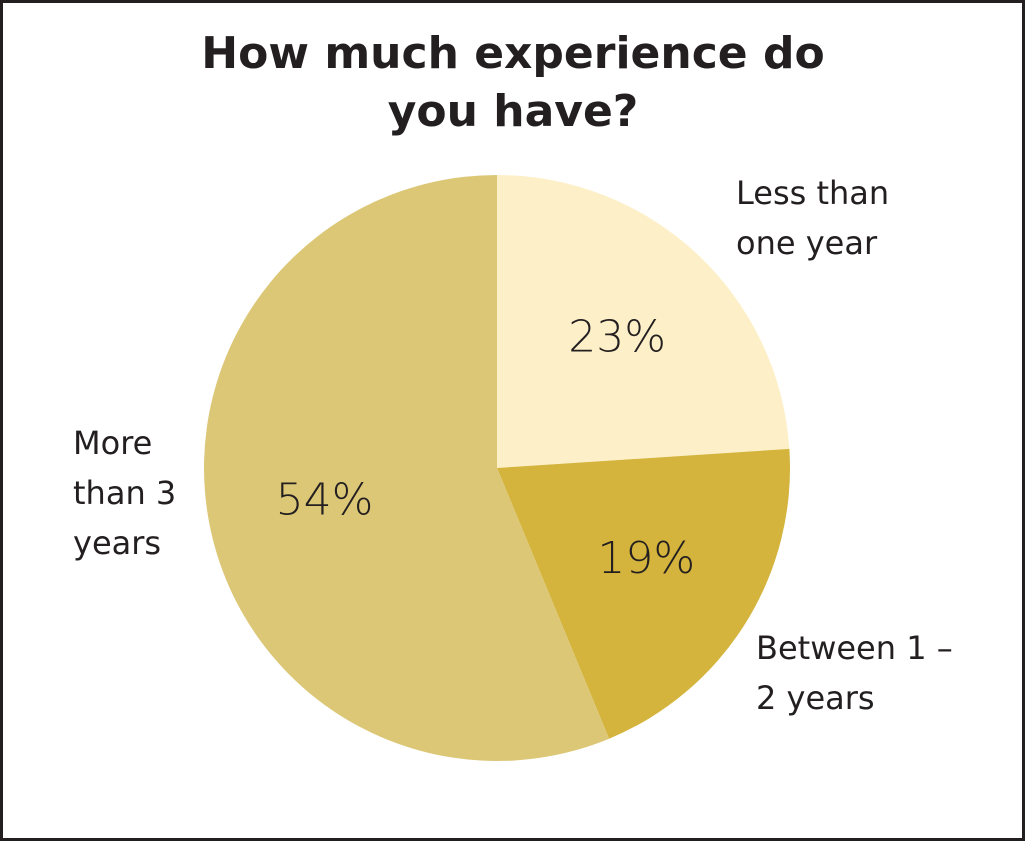  Describe the element at coordinates (125, 493) in the screenshot. I see `category-label: More than 3 years` at that location.